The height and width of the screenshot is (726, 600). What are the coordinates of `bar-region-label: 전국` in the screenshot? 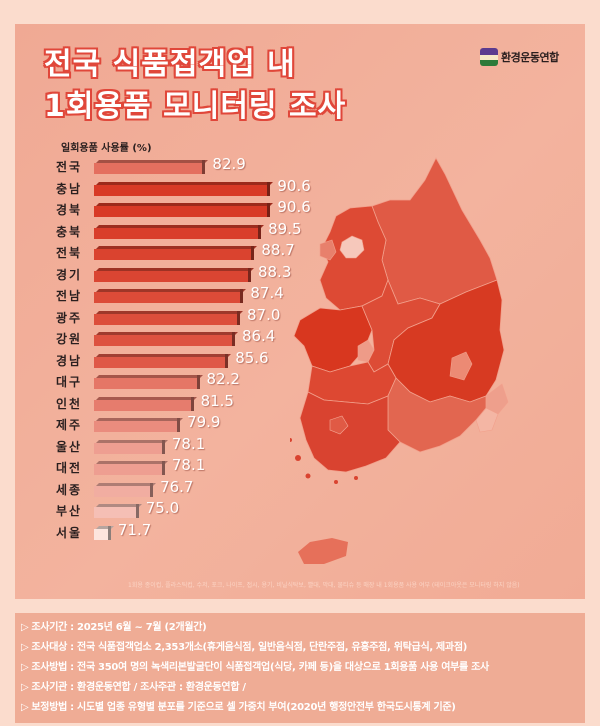 It's located at (69, 167).